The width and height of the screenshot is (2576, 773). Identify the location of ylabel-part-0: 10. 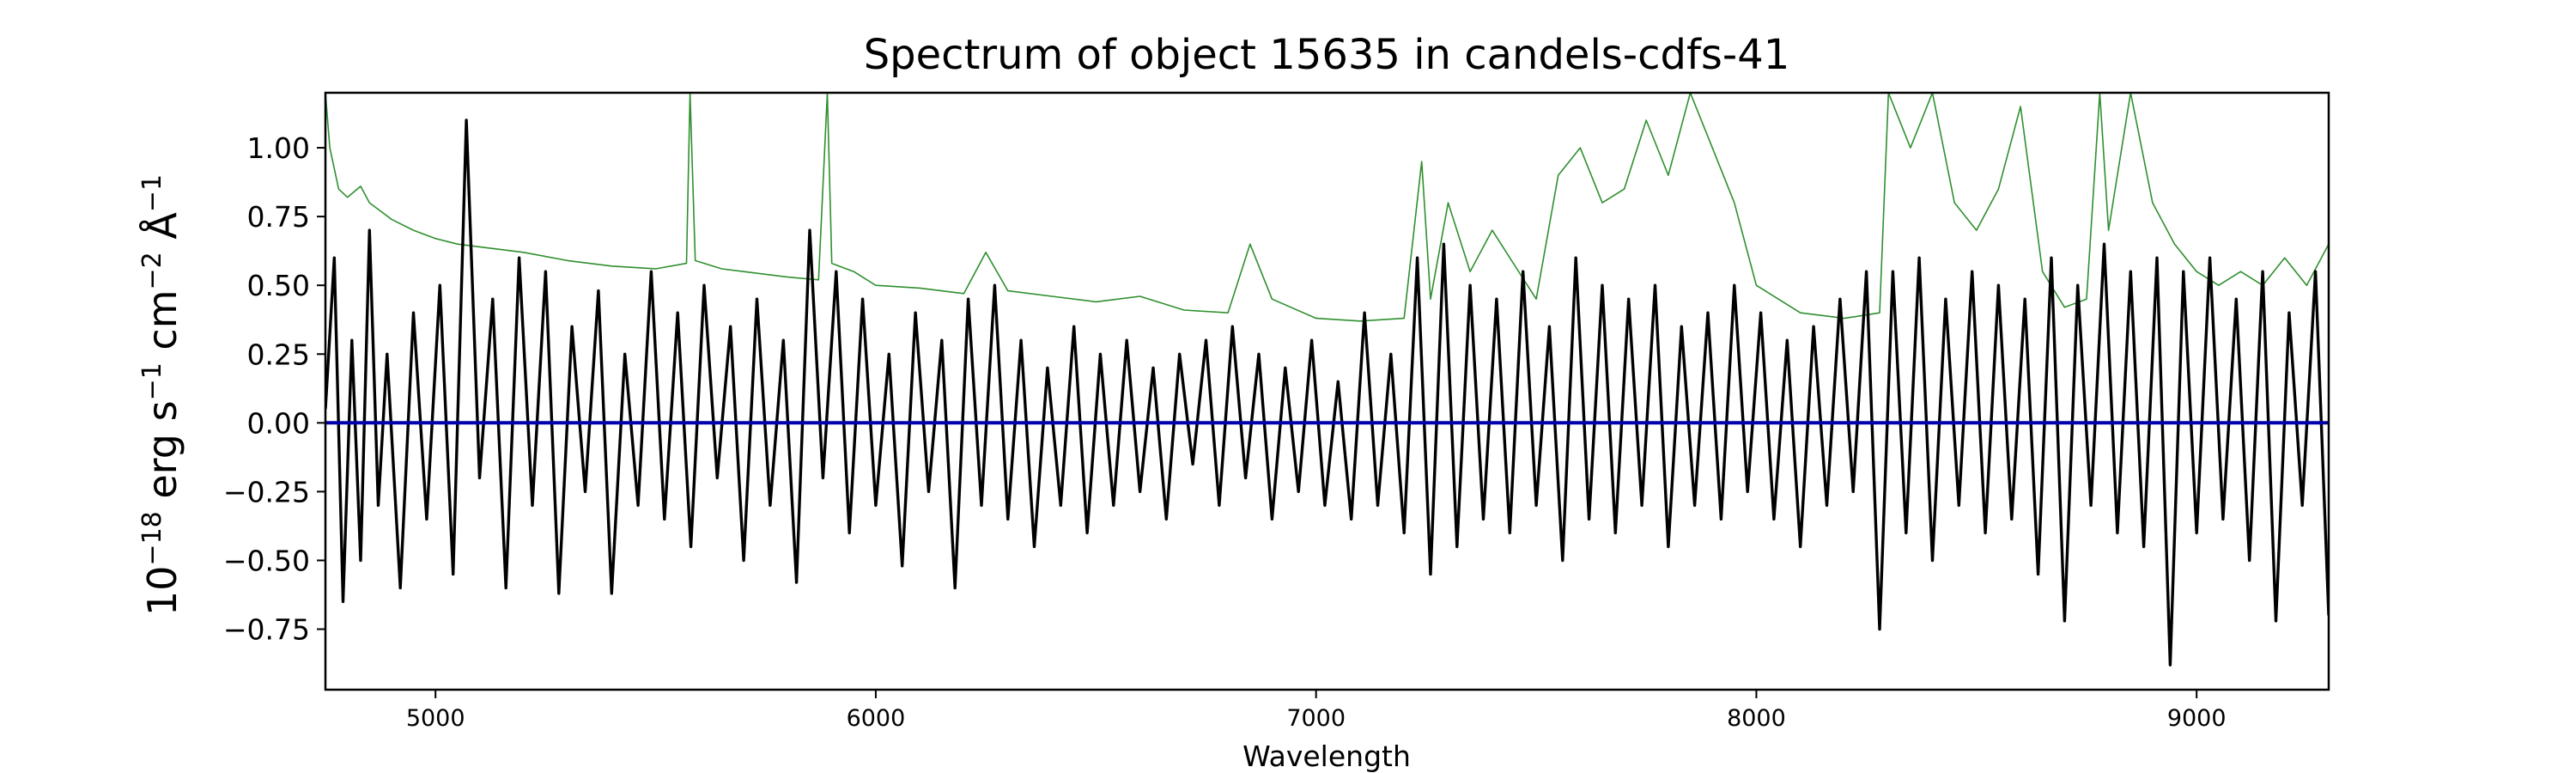
(162, 591).